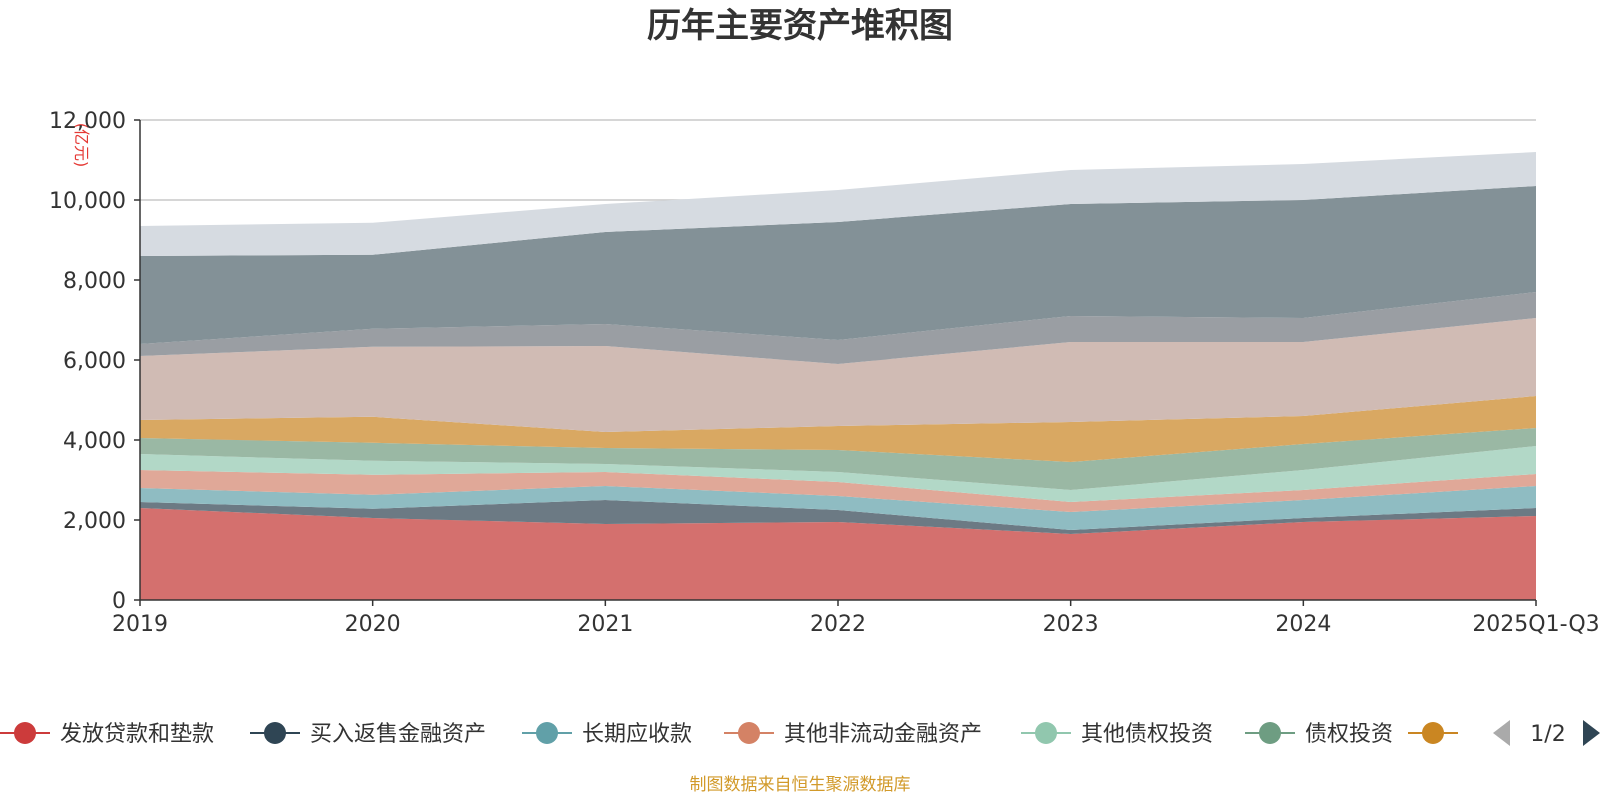 The height and width of the screenshot is (800, 1600). Describe the element at coordinates (1349, 734) in the screenshot. I see `legend-label: 债权投资` at that location.